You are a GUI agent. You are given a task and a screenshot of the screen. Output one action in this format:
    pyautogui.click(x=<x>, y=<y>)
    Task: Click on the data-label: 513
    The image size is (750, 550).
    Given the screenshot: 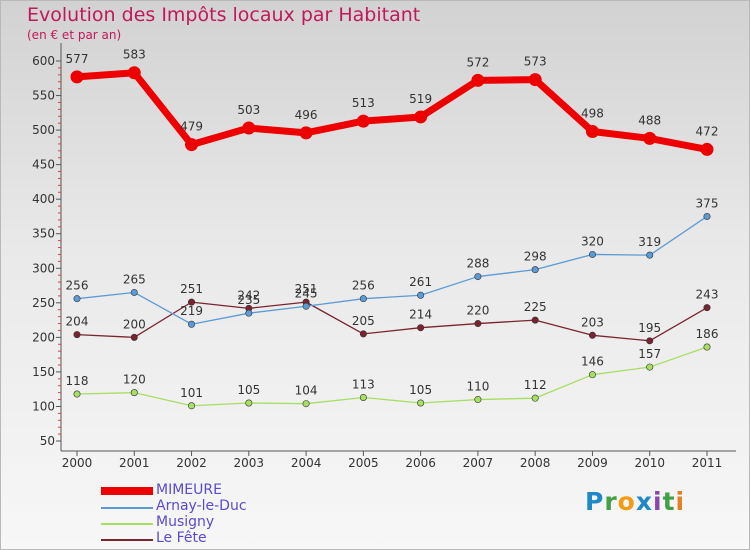 What is the action you would take?
    pyautogui.click(x=363, y=103)
    